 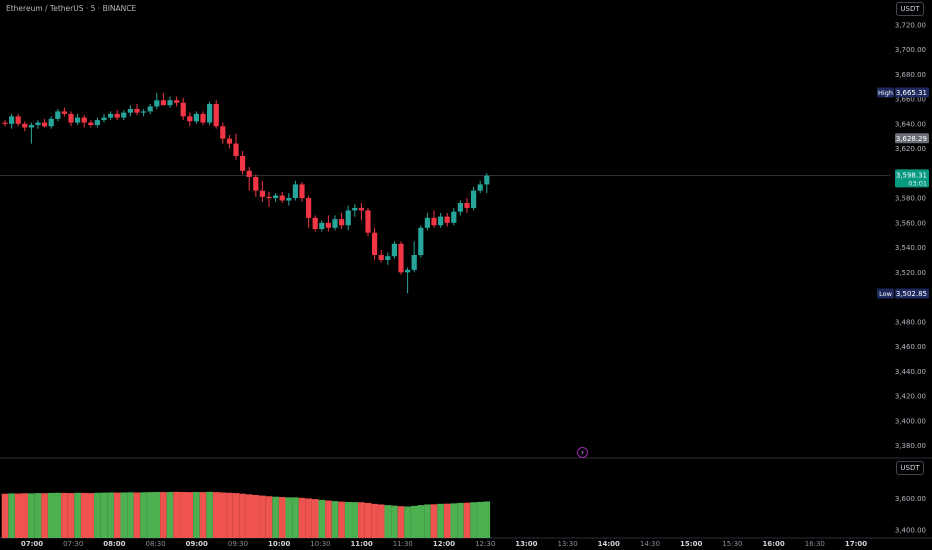 I want to click on price-tick-label: 3,380.00, so click(x=910, y=446).